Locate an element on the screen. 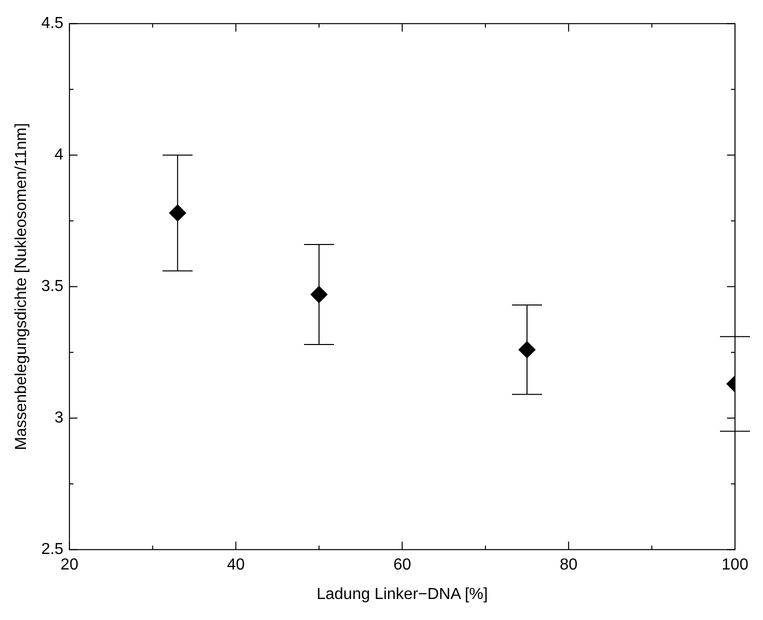  y-tick-label: 4 is located at coordinates (59, 155).